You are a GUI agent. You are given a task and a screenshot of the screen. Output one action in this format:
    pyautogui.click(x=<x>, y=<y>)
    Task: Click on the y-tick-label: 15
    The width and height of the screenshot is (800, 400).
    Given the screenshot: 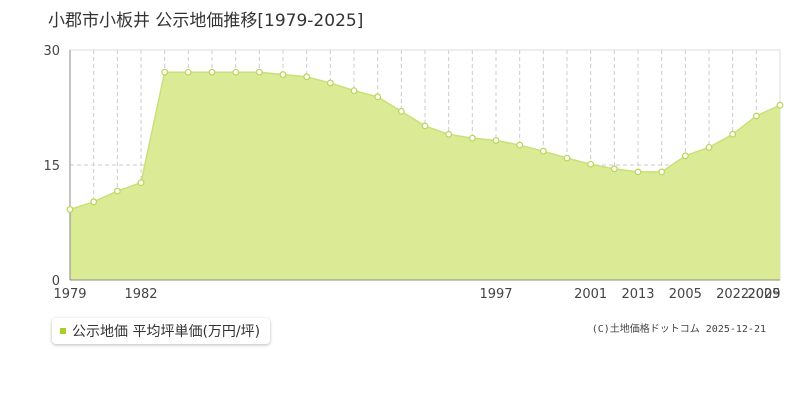 What is the action you would take?
    pyautogui.click(x=51, y=166)
    